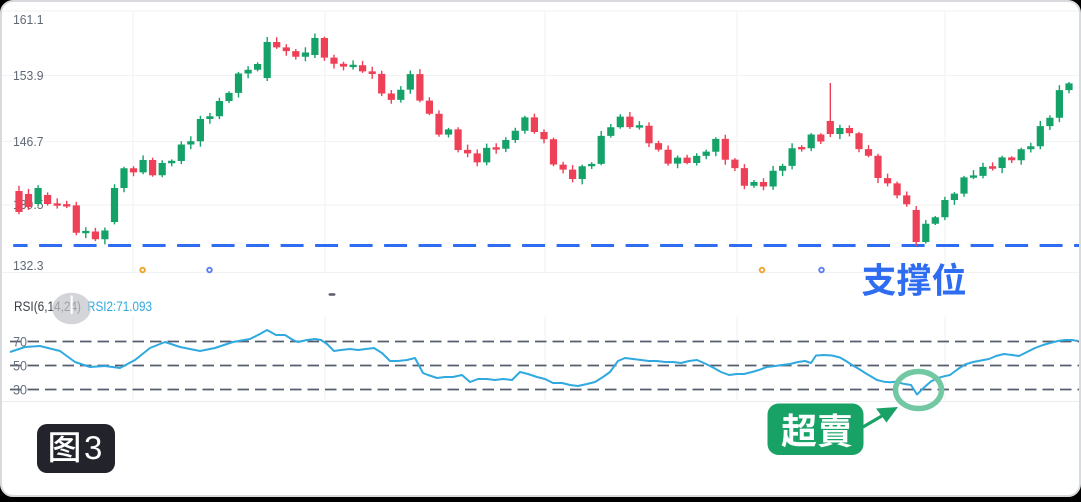 The width and height of the screenshot is (1081, 502). I want to click on svg-text: 50, so click(20, 366).